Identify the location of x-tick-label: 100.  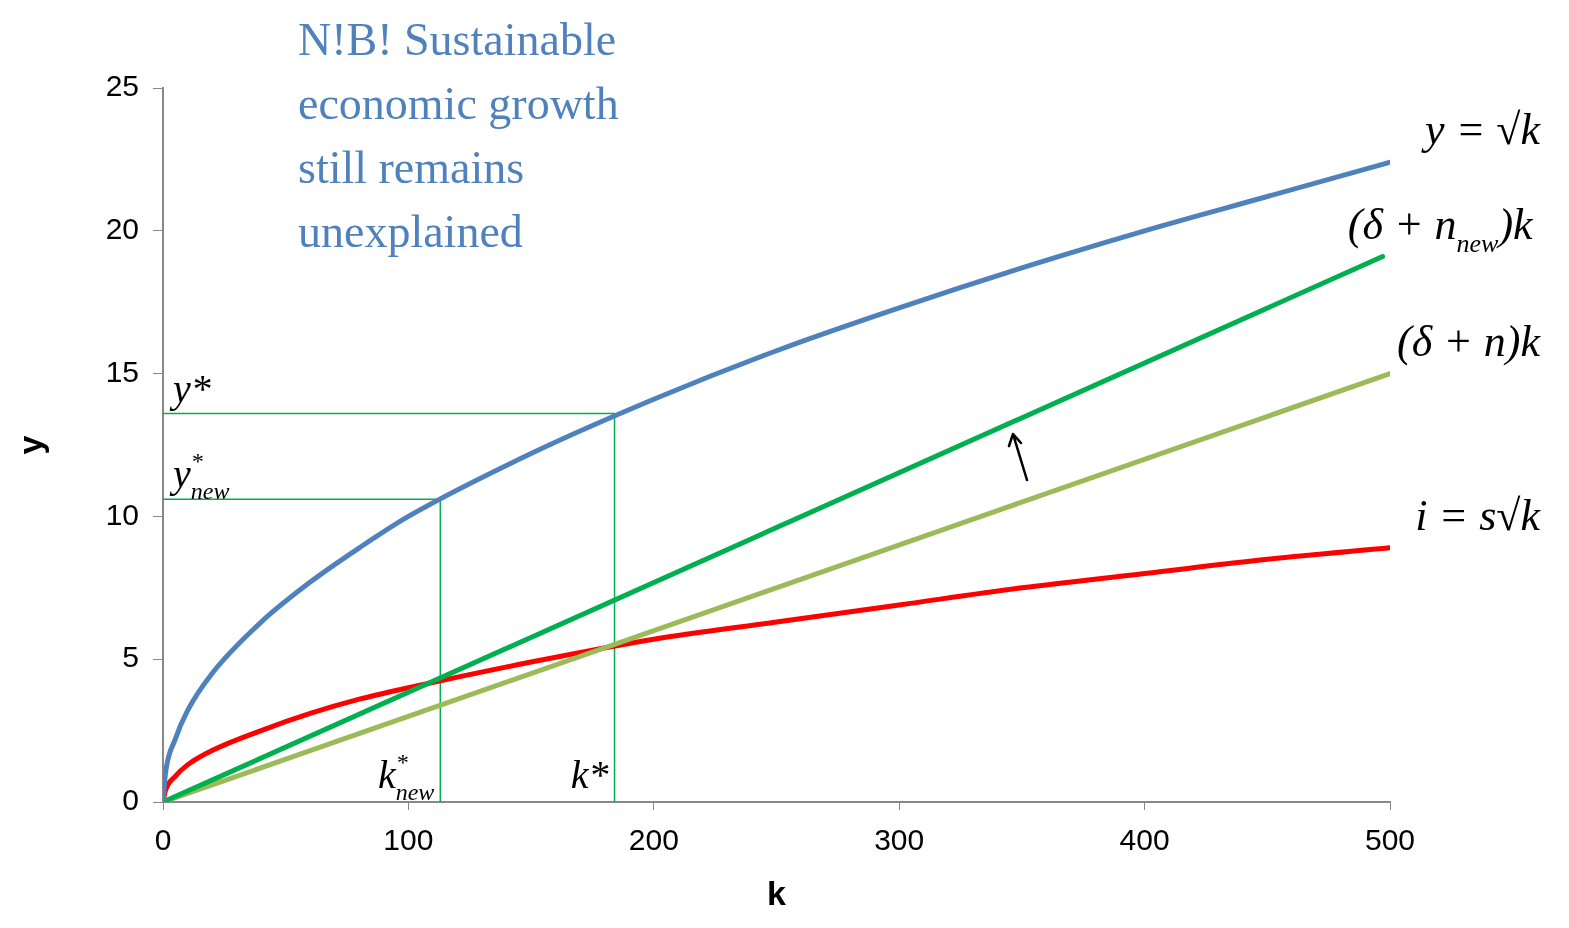
(408, 840).